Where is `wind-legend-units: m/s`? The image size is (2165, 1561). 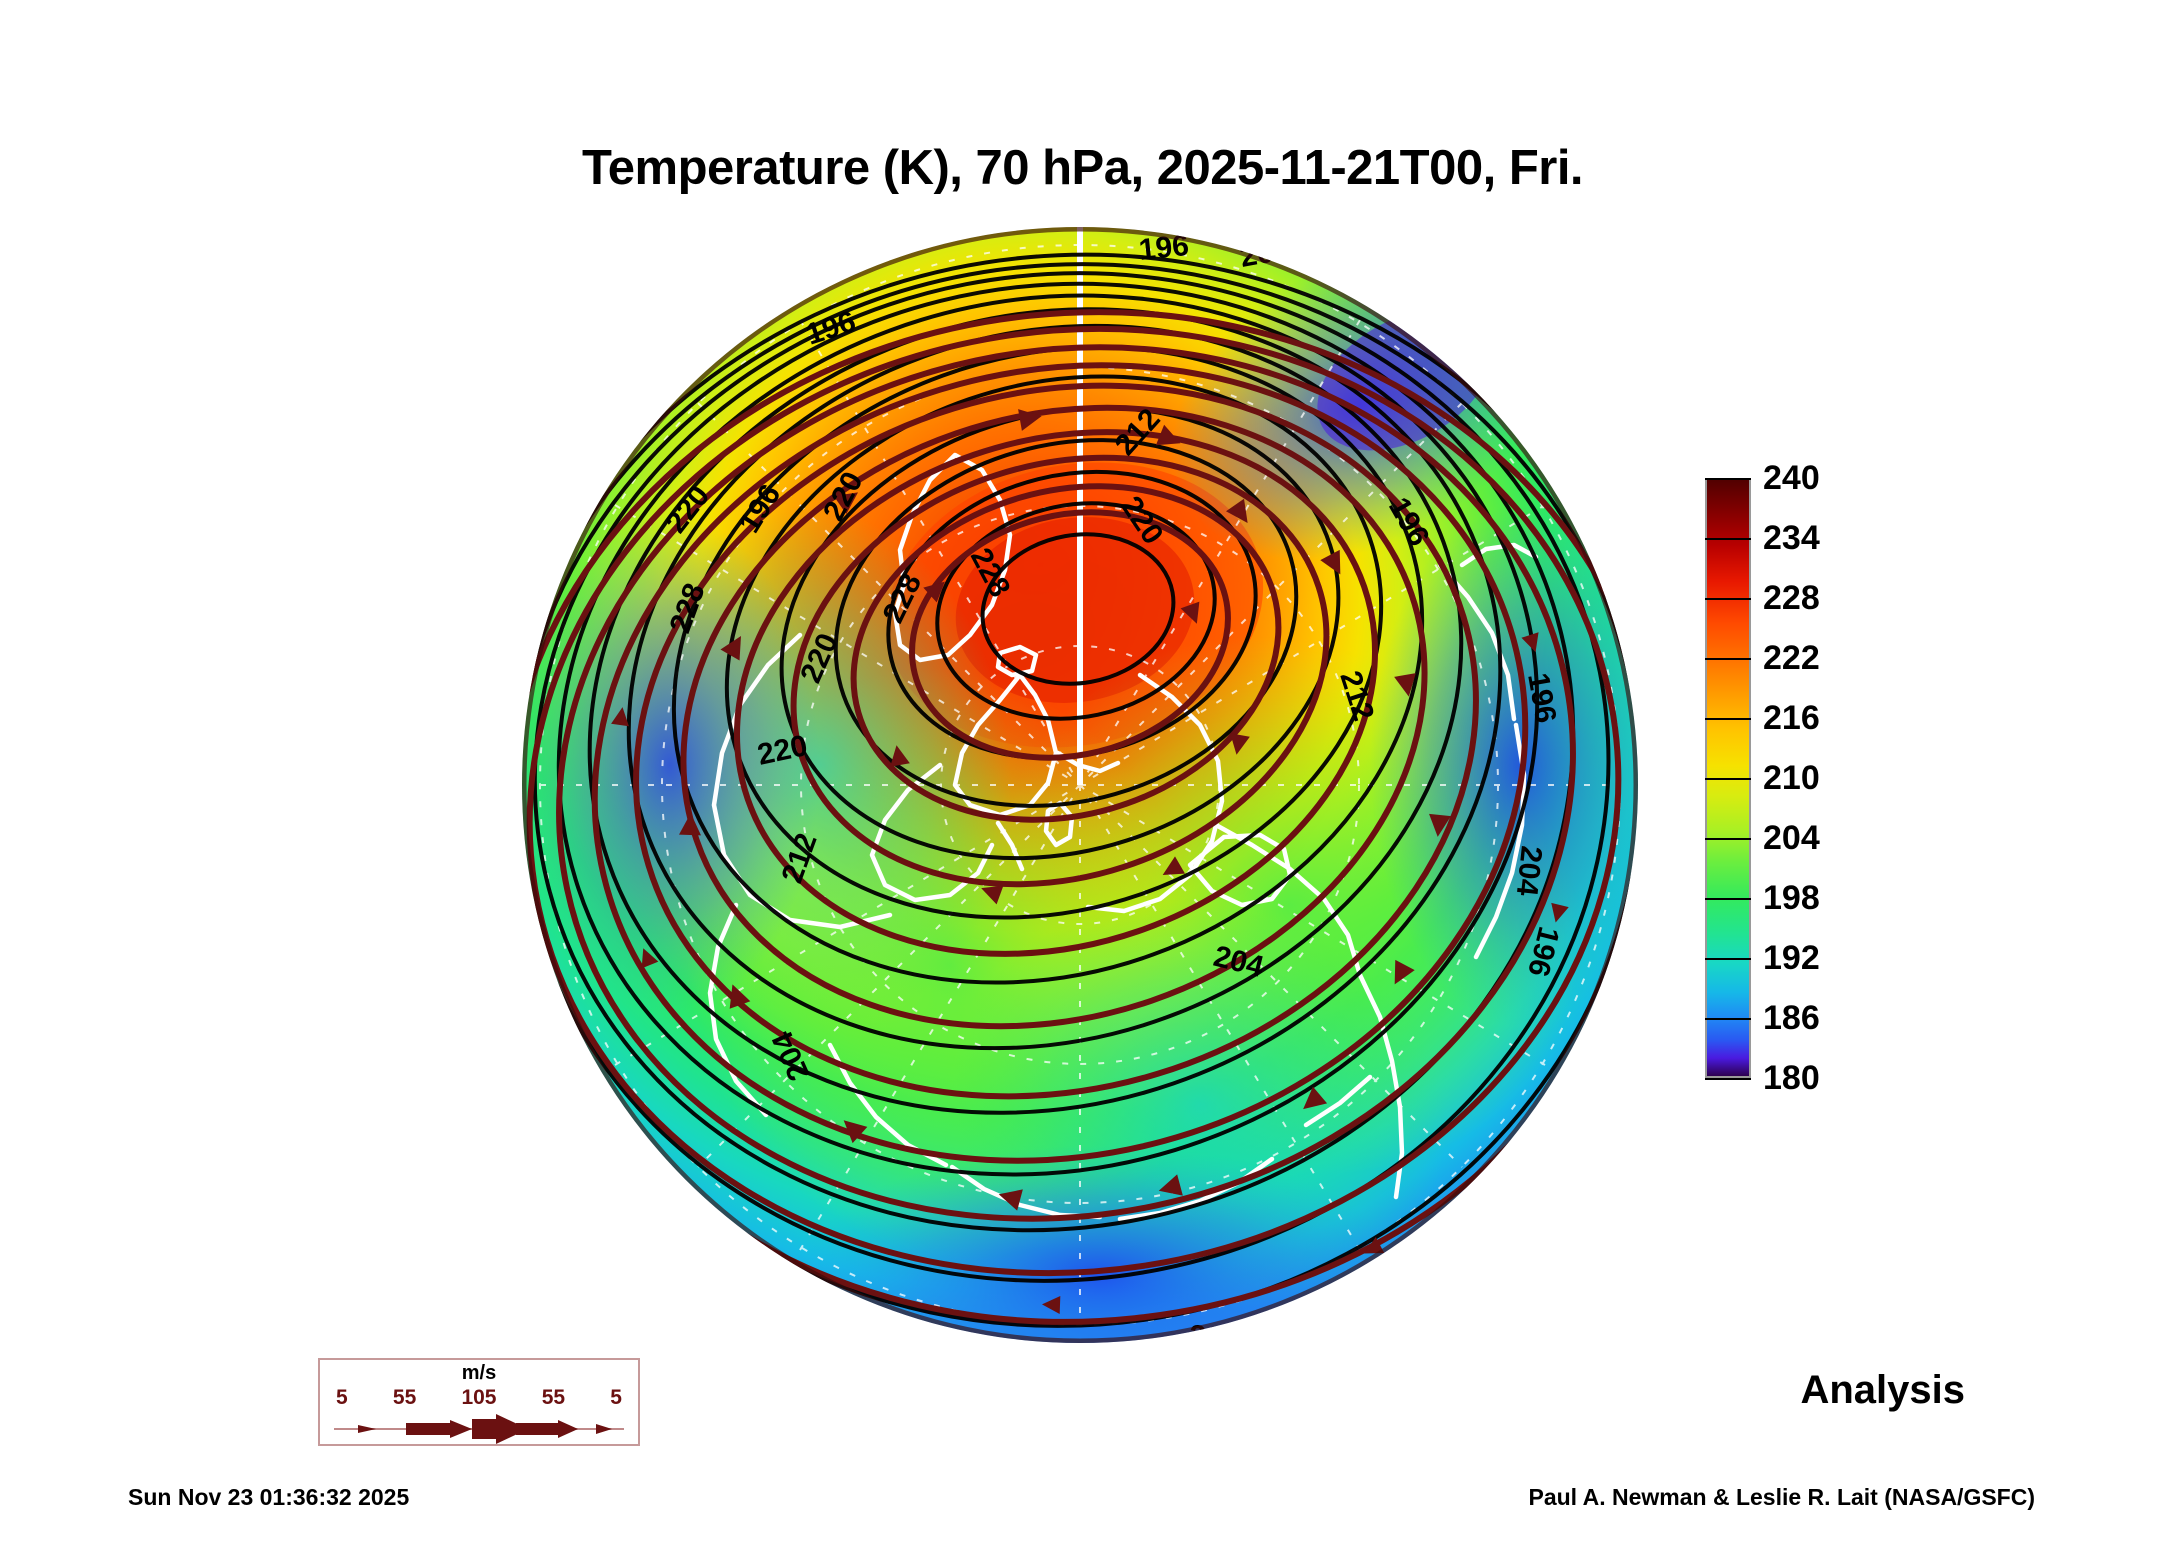
wind-legend-units: m/s is located at coordinates (479, 1373).